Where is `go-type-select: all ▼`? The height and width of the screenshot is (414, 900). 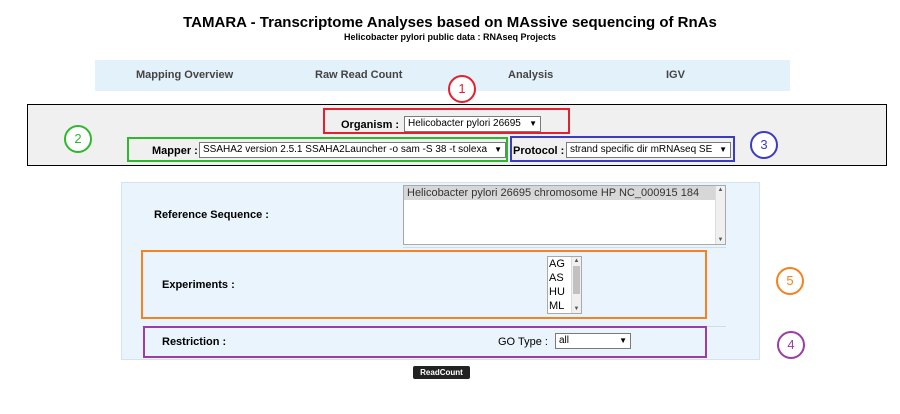 go-type-select: all ▼ is located at coordinates (593, 341).